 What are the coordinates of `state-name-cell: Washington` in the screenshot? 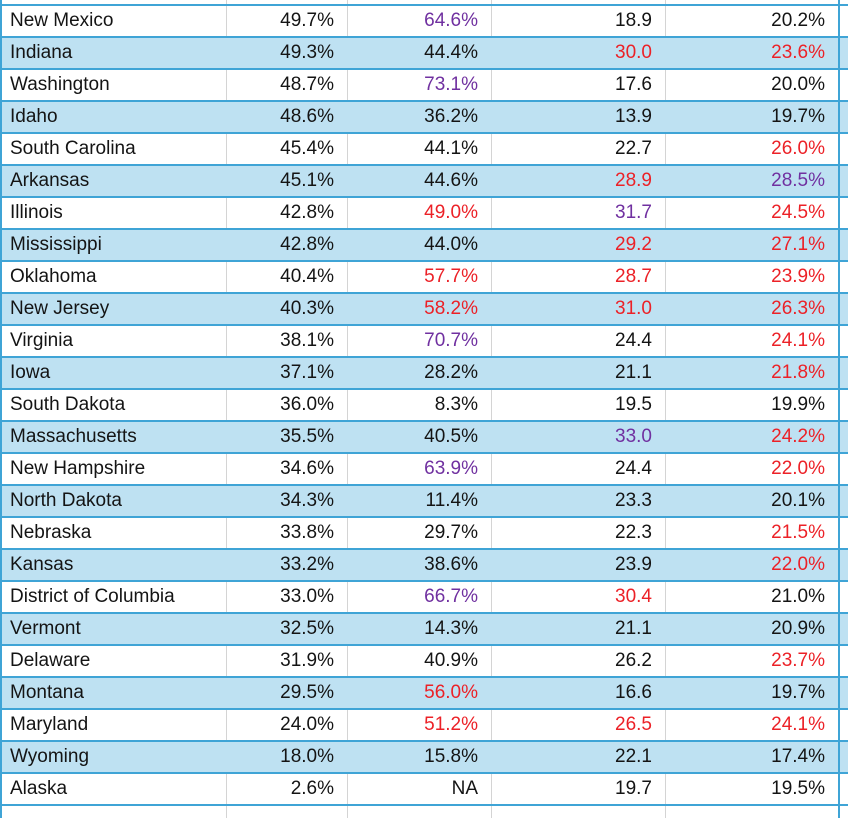 It's located at (114, 85).